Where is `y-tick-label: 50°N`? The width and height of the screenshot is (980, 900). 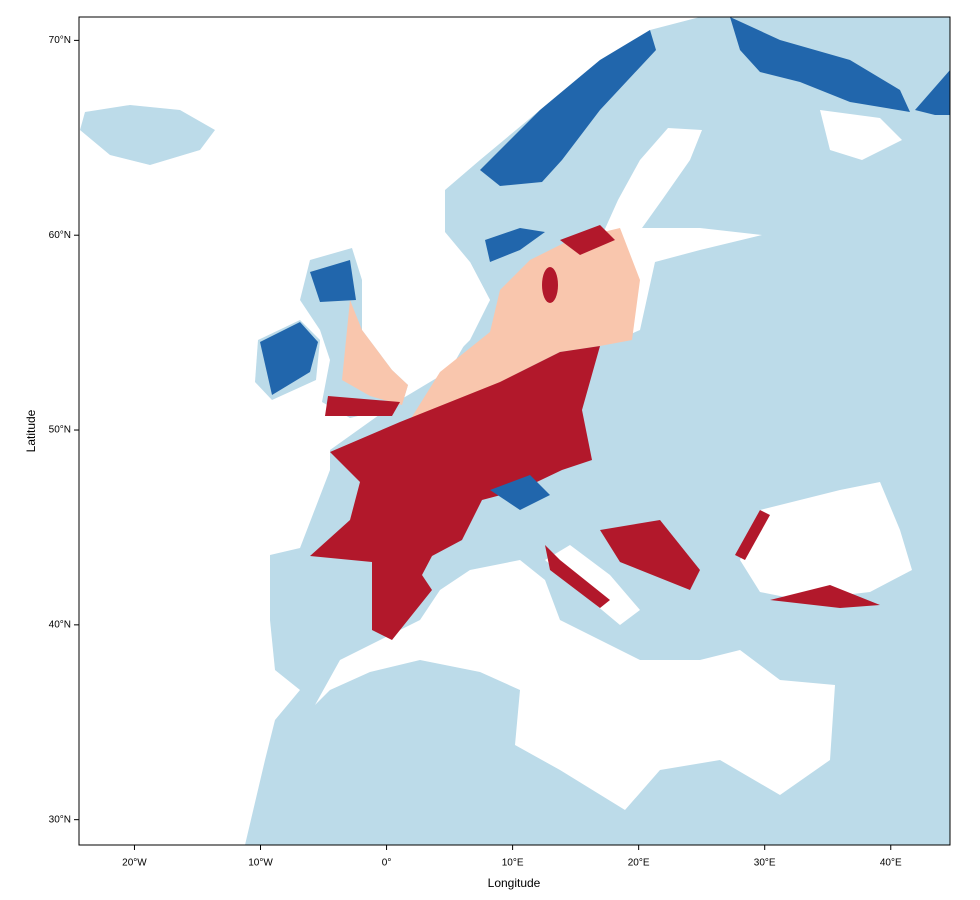 y-tick-label: 50°N is located at coordinates (60, 430).